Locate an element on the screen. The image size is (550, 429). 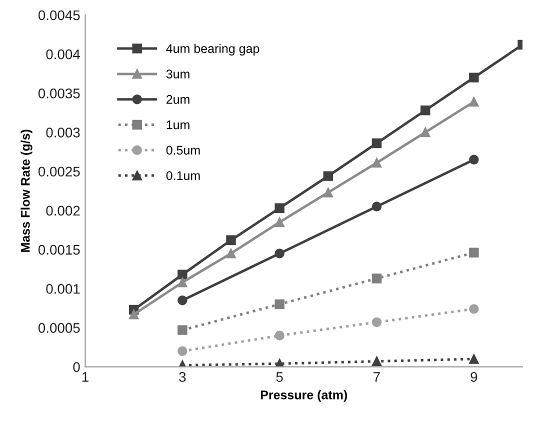
legend-label: 2um is located at coordinates (178, 99).